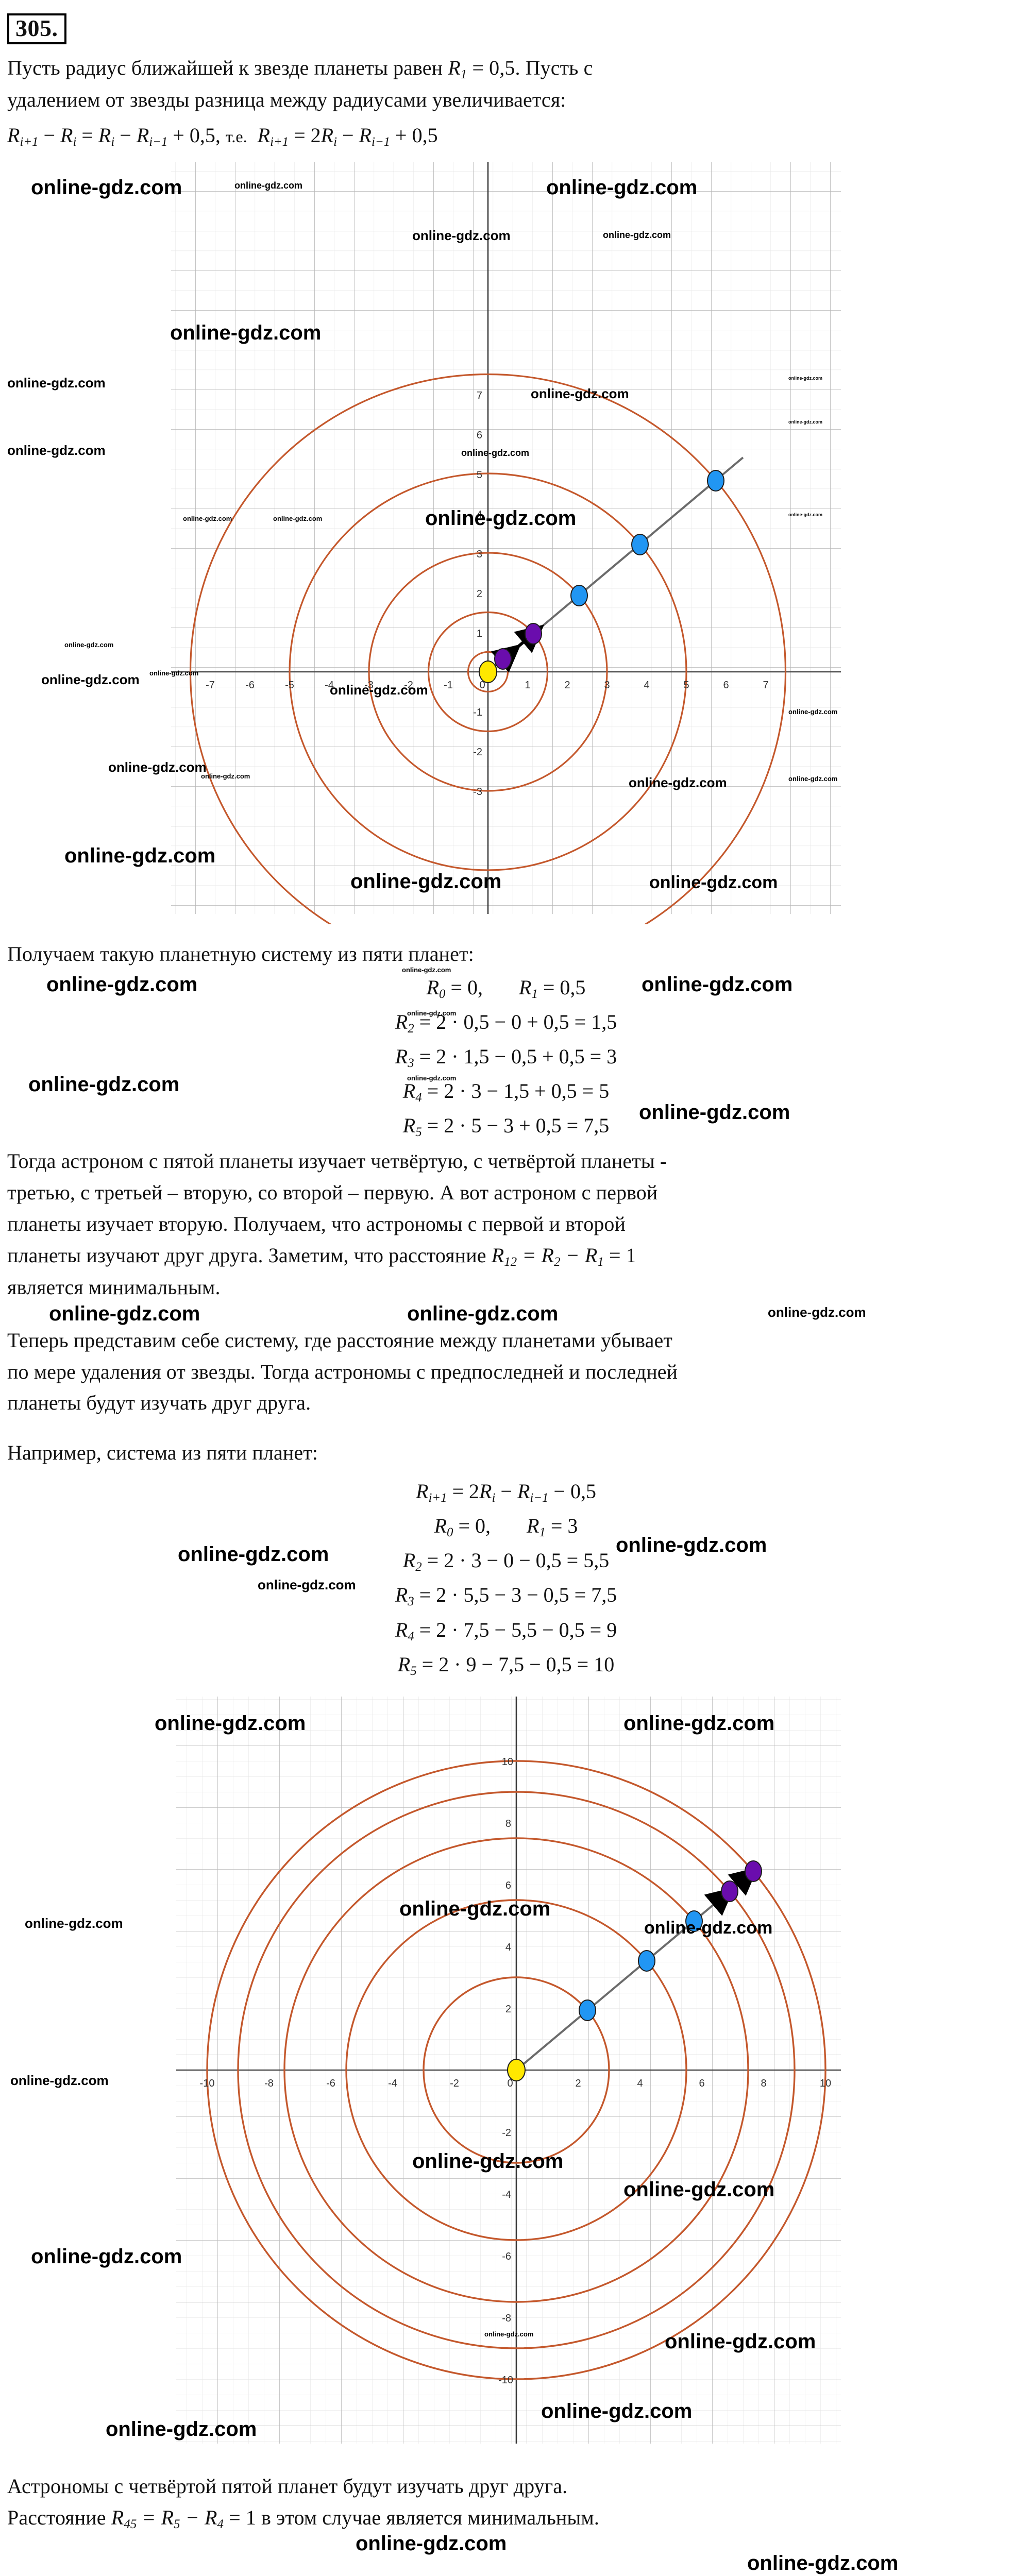 This screenshot has height=2576, width=1012. What do you see at coordinates (622, 1255) in the screenshot?
I see `explanation-text-b: = 1` at bounding box center [622, 1255].